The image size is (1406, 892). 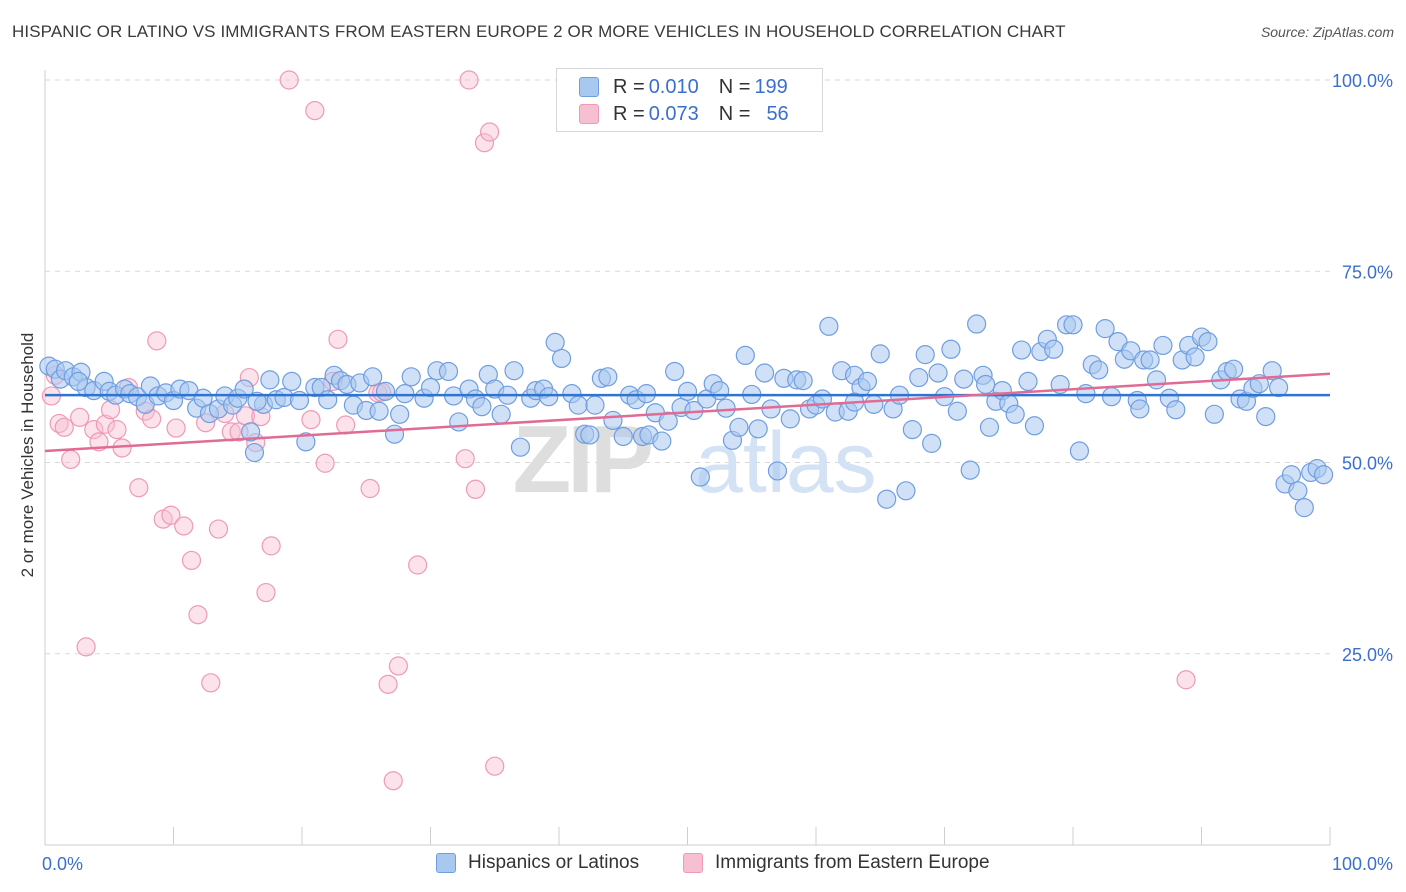 What do you see at coordinates (582, 459) in the screenshot?
I see `watermark: ZIP` at bounding box center [582, 459].